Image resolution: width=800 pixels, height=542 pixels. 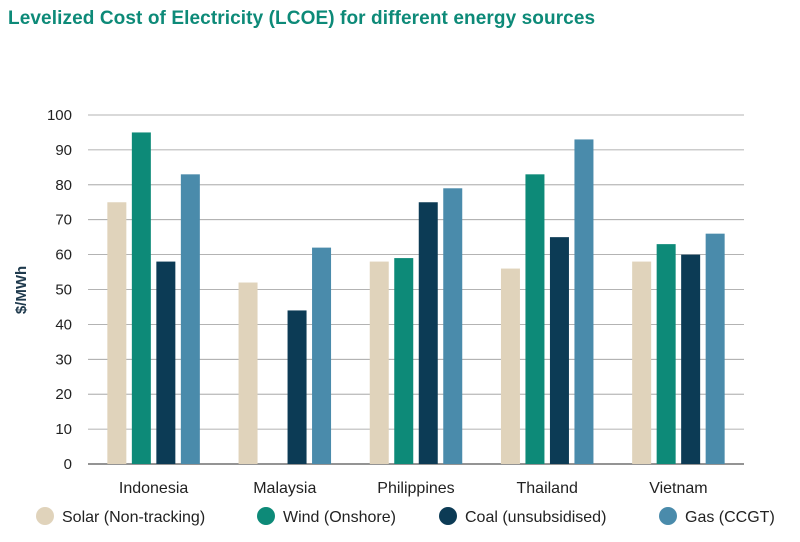 What do you see at coordinates (68, 464) in the screenshot?
I see `y-tick-label: 0` at bounding box center [68, 464].